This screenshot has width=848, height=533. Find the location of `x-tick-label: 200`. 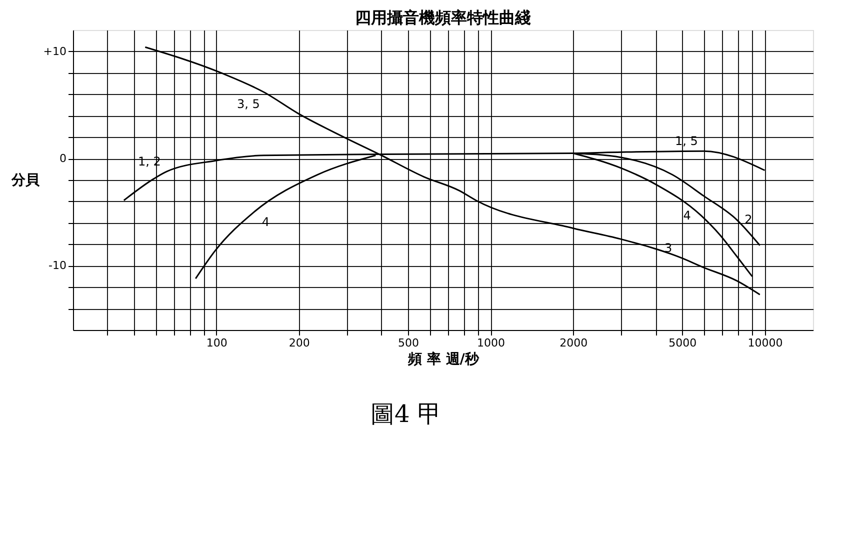

x-tick-label: 200 is located at coordinates (299, 343).